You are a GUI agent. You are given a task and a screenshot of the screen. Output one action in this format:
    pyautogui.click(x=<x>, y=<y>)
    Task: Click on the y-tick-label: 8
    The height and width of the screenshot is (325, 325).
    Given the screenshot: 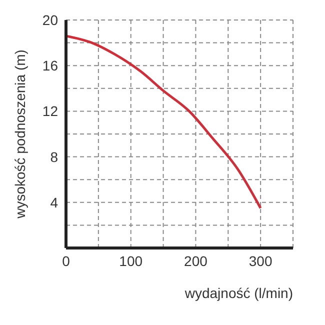 What is the action you would take?
    pyautogui.click(x=54, y=156)
    